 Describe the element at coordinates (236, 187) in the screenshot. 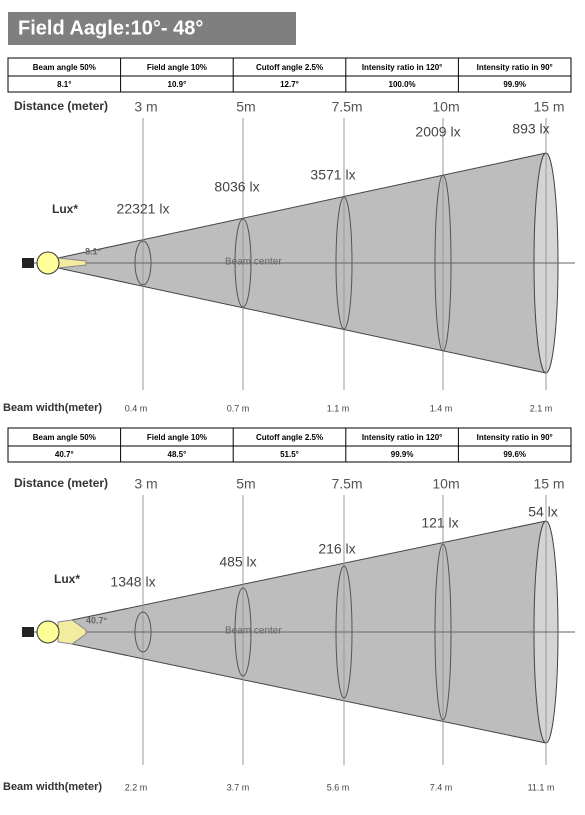

I see `lux: 8036 lx` at that location.